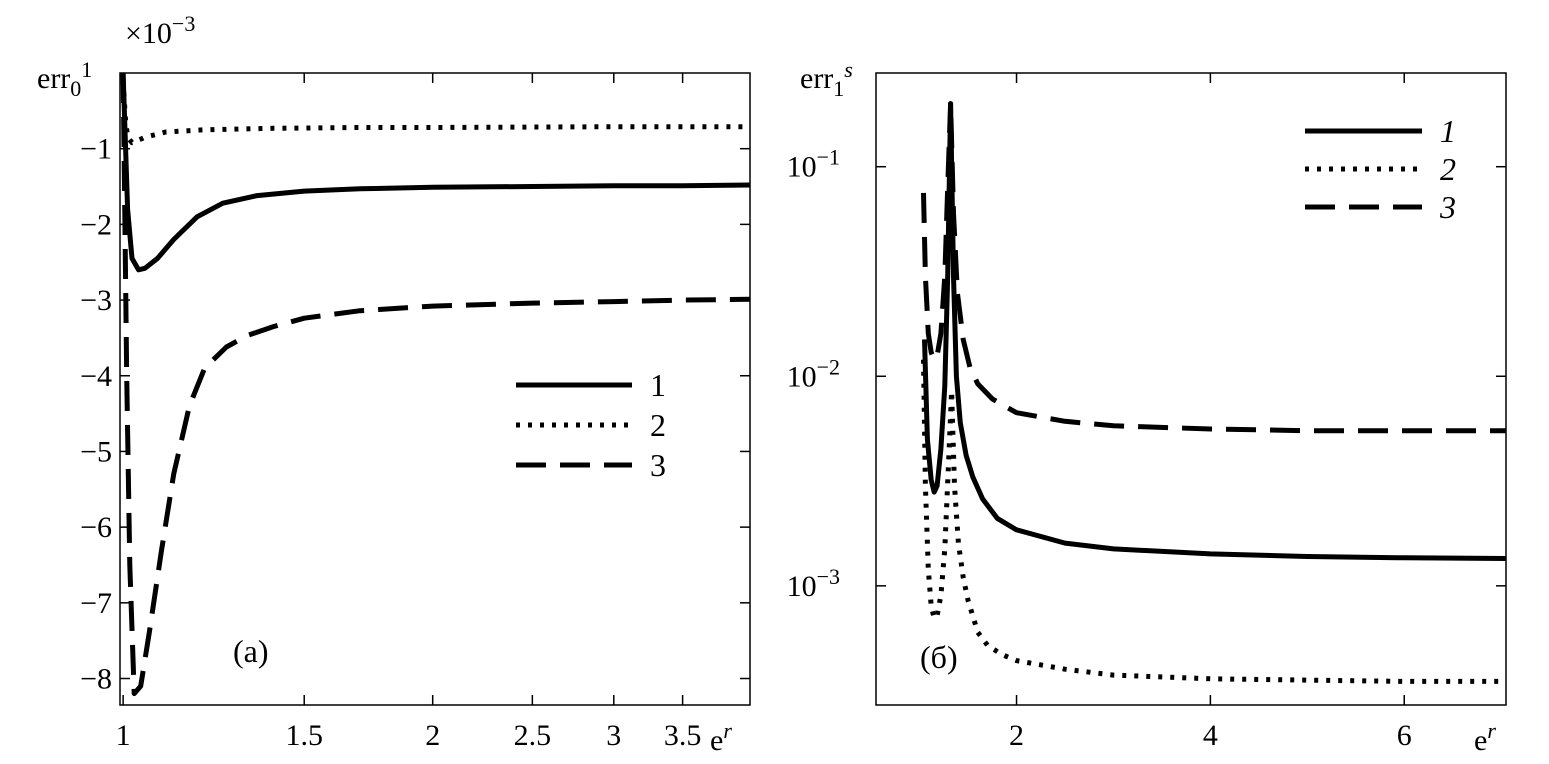 This screenshot has width=1549, height=764. Describe the element at coordinates (96, 527) in the screenshot. I see `panel-a-ytick-label: −6` at that location.